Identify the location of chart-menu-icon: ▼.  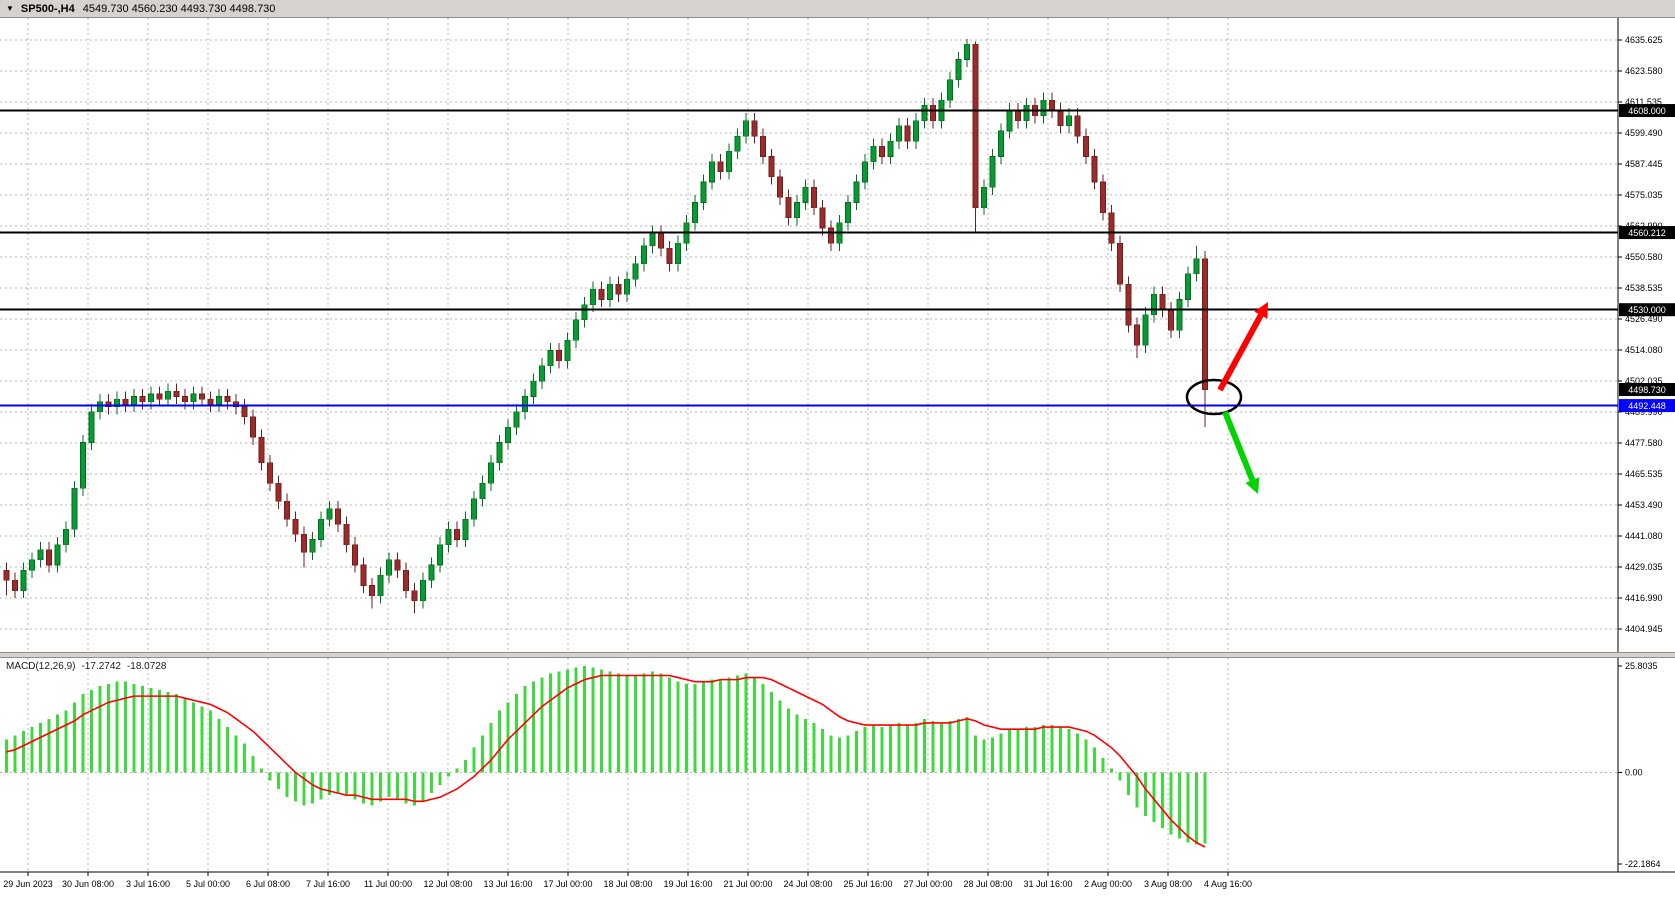
(10, 8).